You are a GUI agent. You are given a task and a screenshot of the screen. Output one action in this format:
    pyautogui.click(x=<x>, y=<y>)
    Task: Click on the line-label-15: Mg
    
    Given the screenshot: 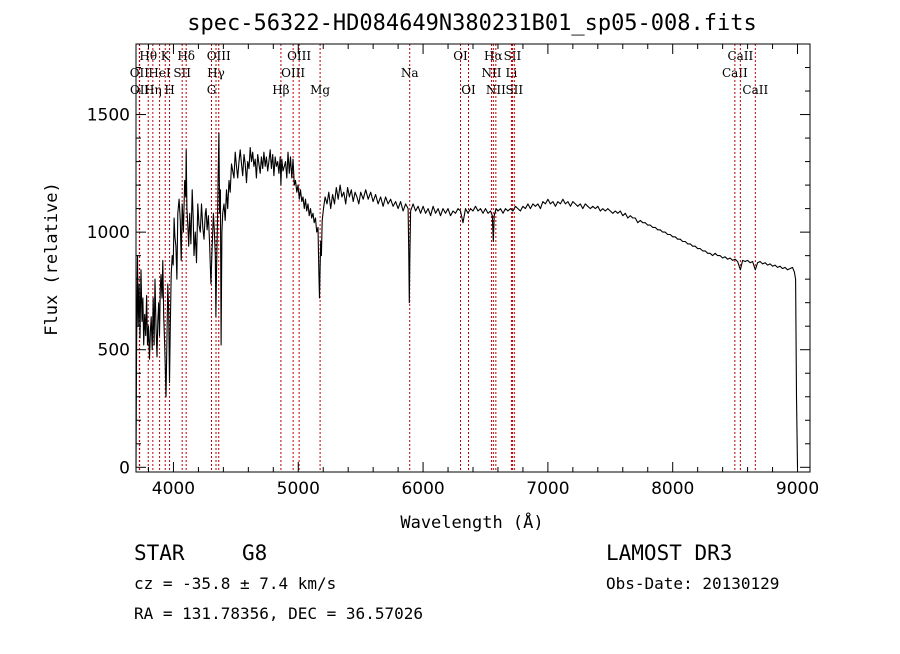 What is the action you would take?
    pyautogui.click(x=320, y=90)
    